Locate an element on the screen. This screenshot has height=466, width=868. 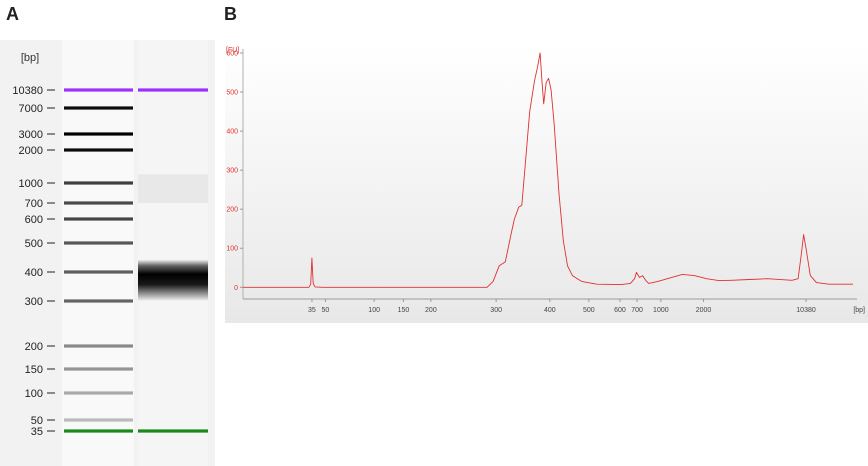
ladder-size-label: 50 is located at coordinates (37, 421).